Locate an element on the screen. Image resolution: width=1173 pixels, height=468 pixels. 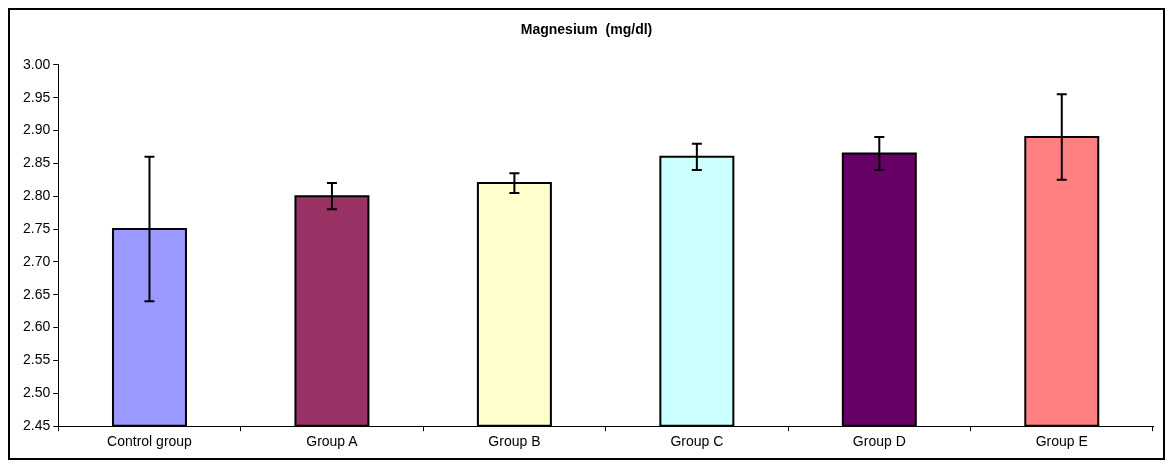
x-tick-label: Group C is located at coordinates (697, 441).